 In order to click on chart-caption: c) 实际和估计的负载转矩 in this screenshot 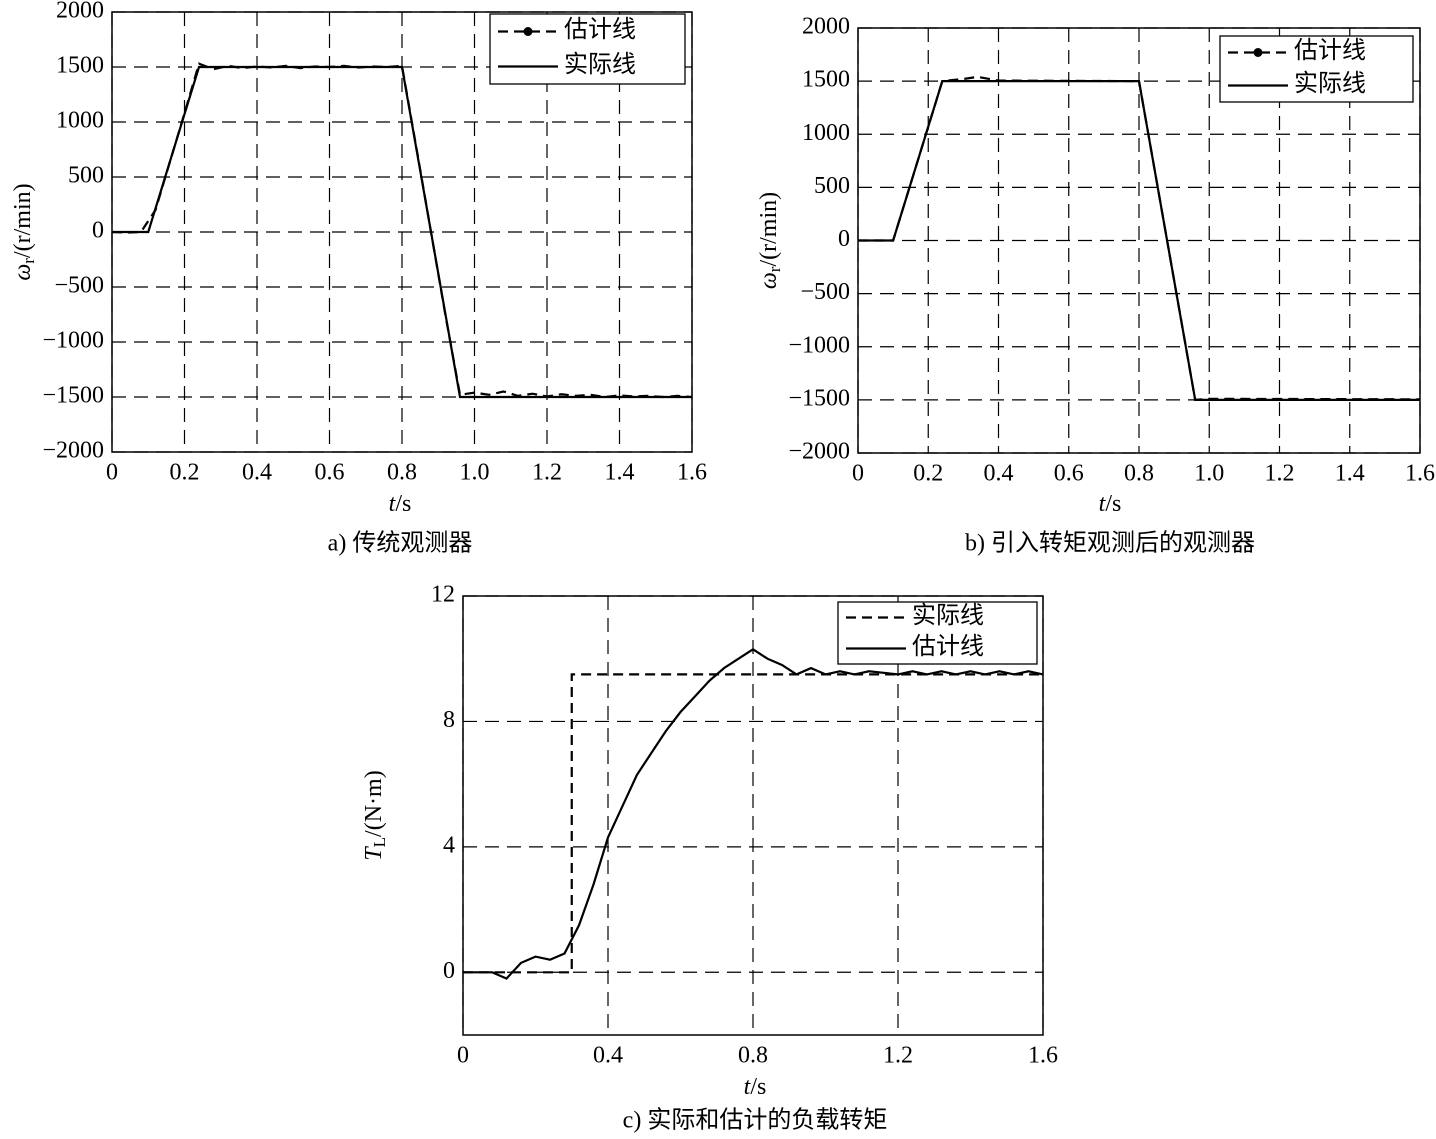, I will do `click(755, 1120)`.